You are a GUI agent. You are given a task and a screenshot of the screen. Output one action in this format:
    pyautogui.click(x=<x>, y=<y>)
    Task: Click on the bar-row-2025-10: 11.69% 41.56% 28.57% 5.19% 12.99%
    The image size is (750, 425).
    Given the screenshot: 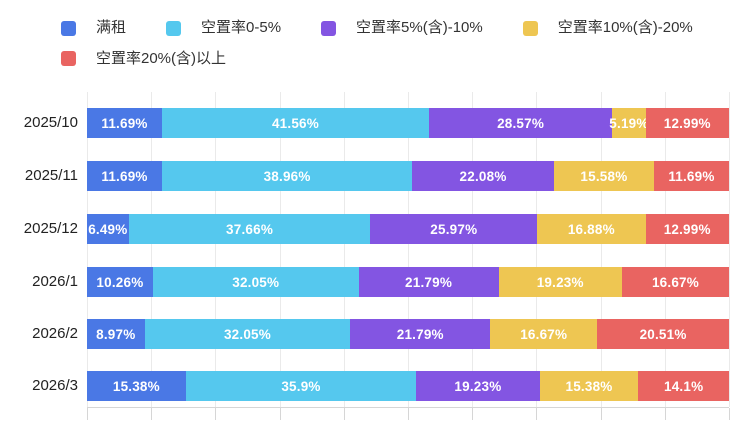 What is the action you would take?
    pyautogui.click(x=408, y=123)
    